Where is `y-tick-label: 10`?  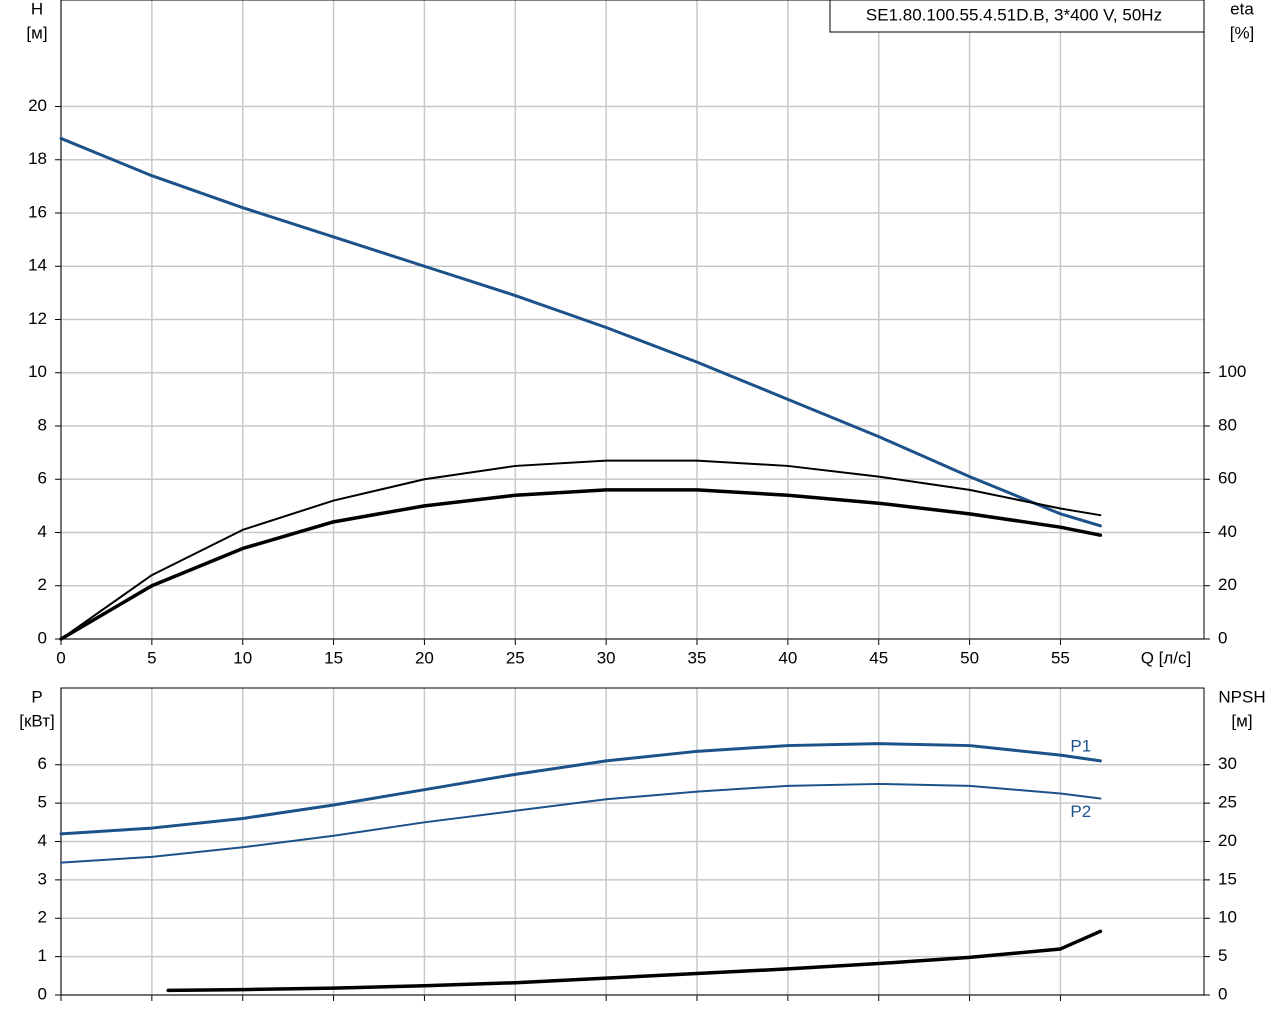
y-tick-label: 10 is located at coordinates (37, 371).